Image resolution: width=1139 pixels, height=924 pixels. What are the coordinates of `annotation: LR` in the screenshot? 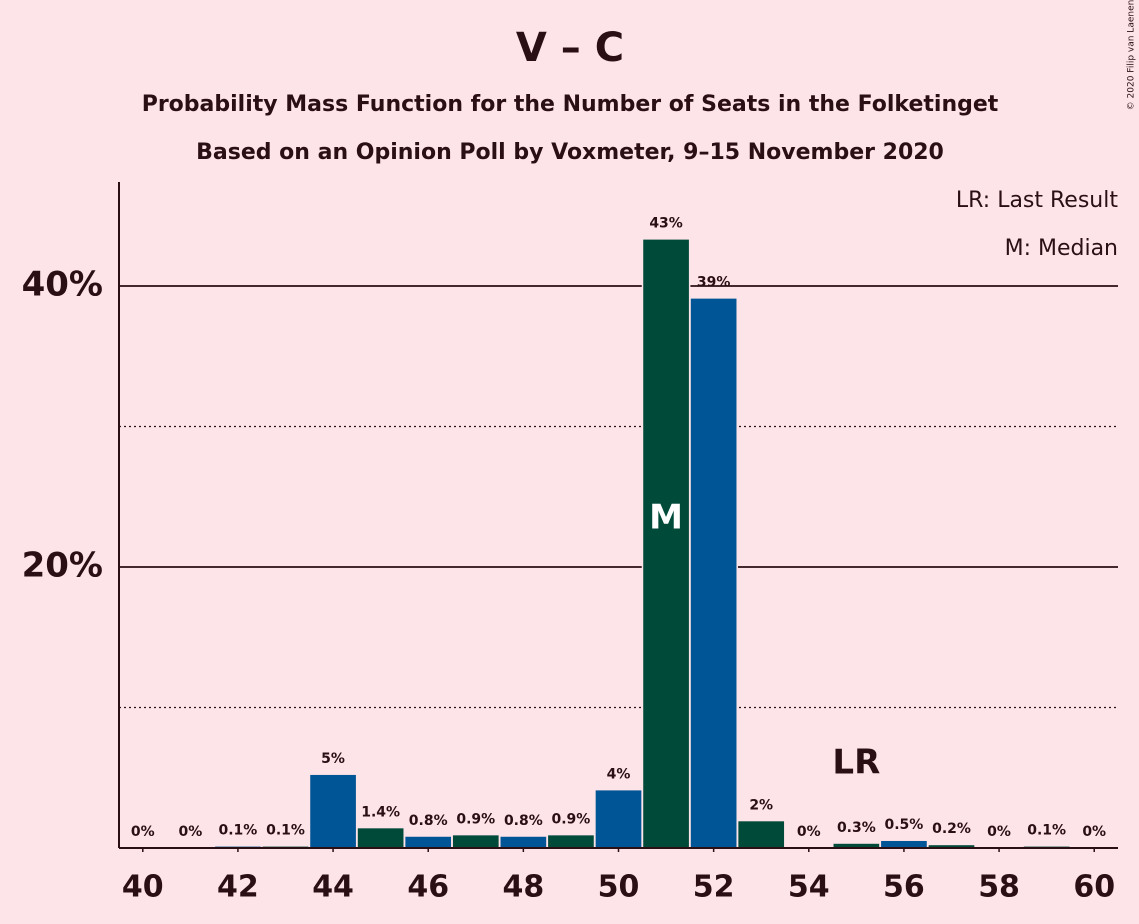 It's located at (856, 762).